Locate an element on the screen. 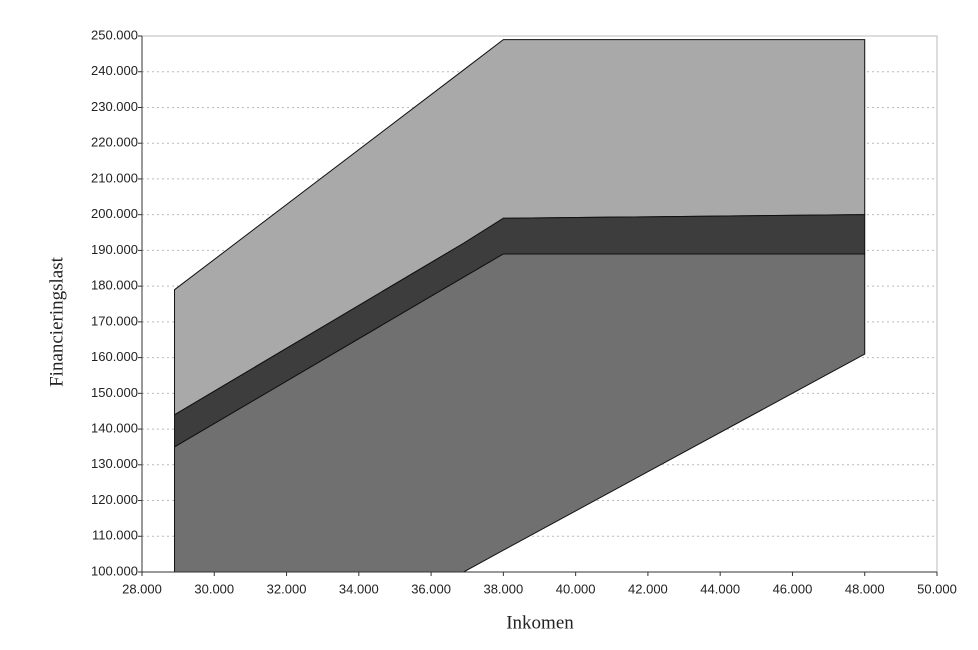  y-tick-label: 170.000 is located at coordinates (114, 320).